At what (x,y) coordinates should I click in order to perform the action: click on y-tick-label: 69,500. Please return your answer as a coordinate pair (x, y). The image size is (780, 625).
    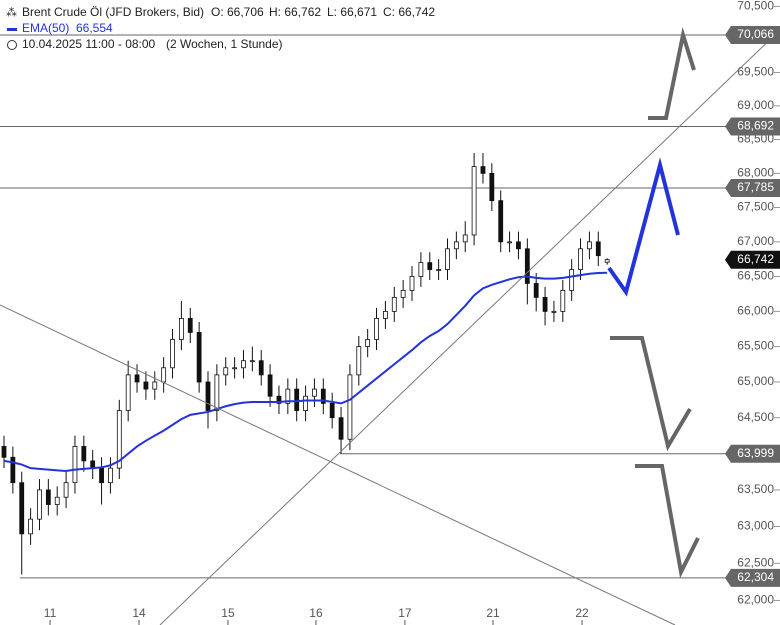
    Looking at the image, I should click on (755, 72).